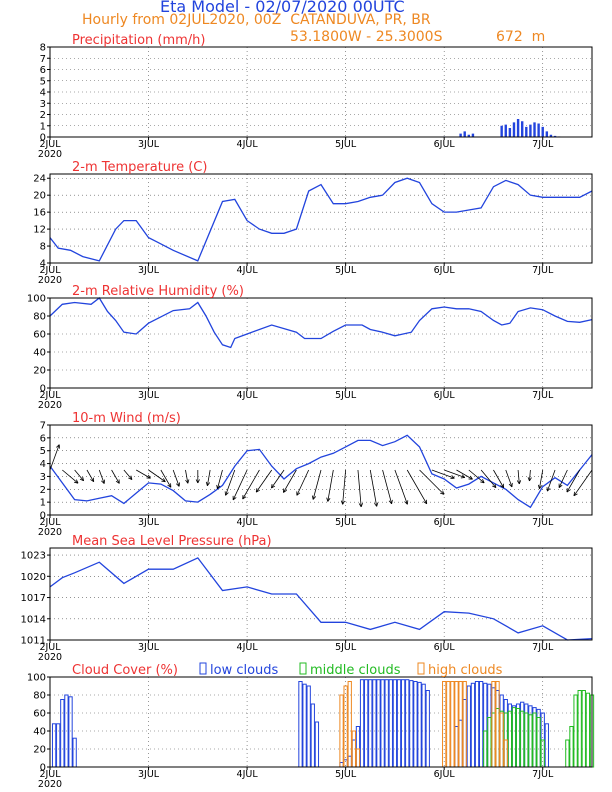 The width and height of the screenshot is (612, 792). Describe the element at coordinates (43, 426) in the screenshot. I see `y-tick-label: 7` at that location.